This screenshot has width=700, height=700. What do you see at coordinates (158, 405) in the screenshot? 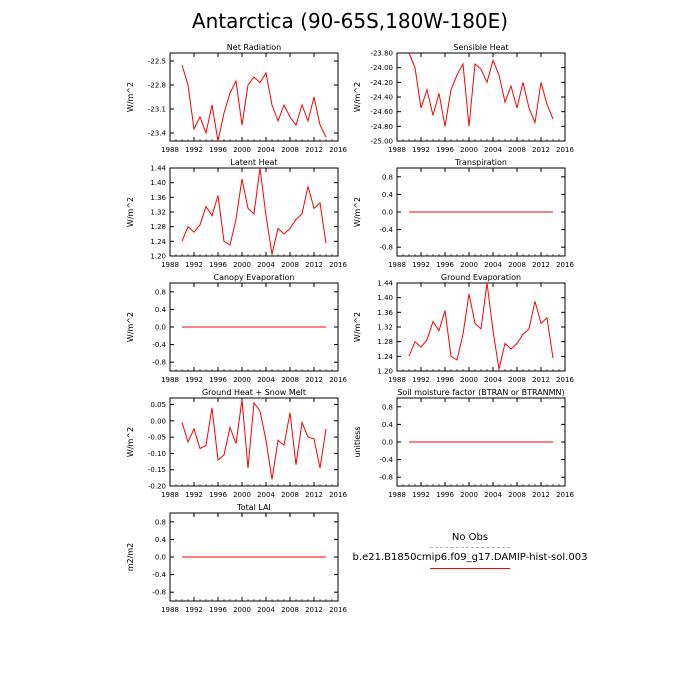
I see `y-tick-label: 0.05` at bounding box center [158, 405].